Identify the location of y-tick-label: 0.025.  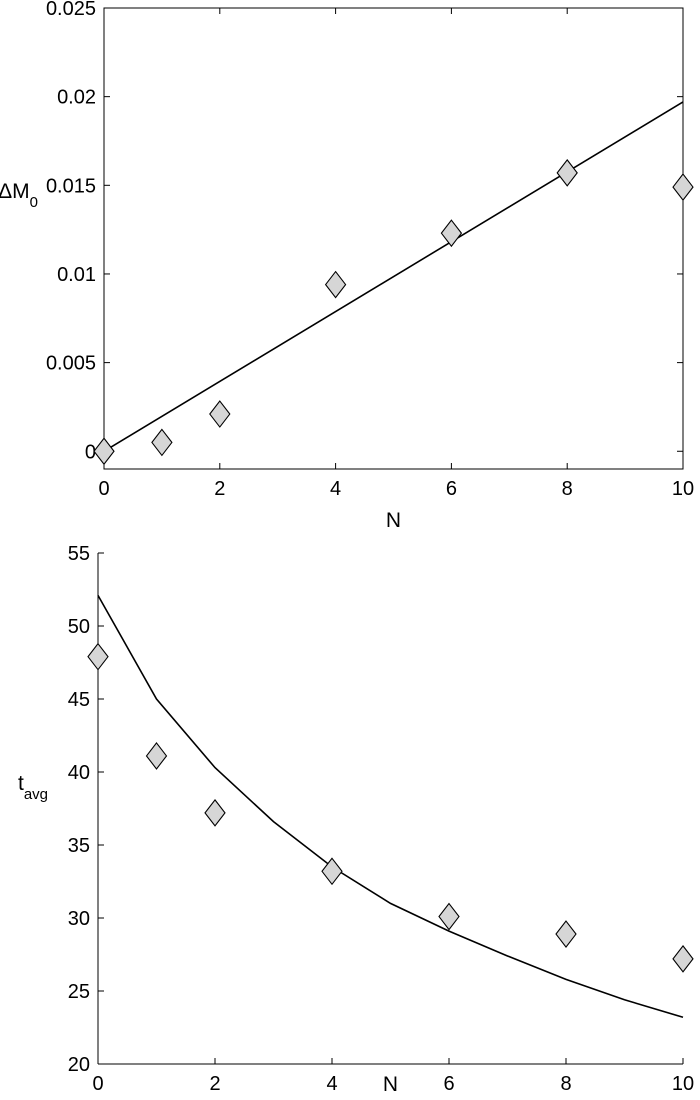
(71, 10).